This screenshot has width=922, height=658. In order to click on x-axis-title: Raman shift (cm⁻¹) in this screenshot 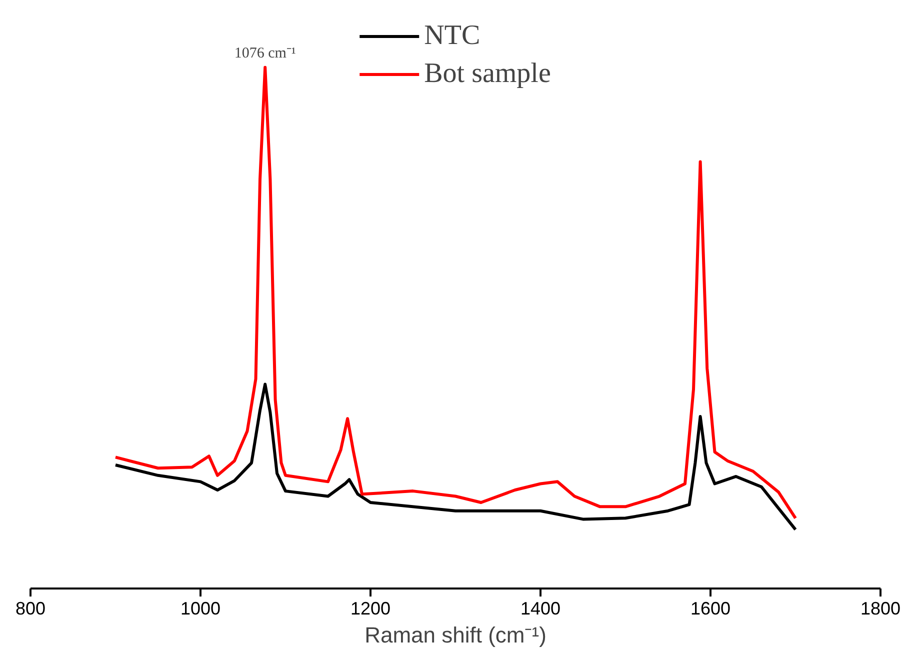, I will do `click(455, 635)`.